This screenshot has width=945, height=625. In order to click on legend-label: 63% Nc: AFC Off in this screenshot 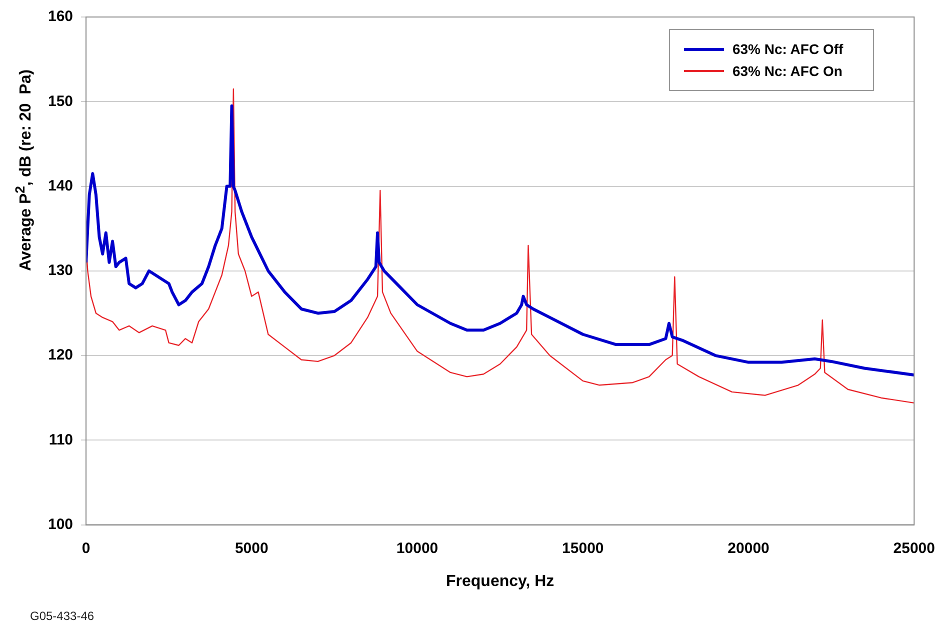, I will do `click(788, 49)`.